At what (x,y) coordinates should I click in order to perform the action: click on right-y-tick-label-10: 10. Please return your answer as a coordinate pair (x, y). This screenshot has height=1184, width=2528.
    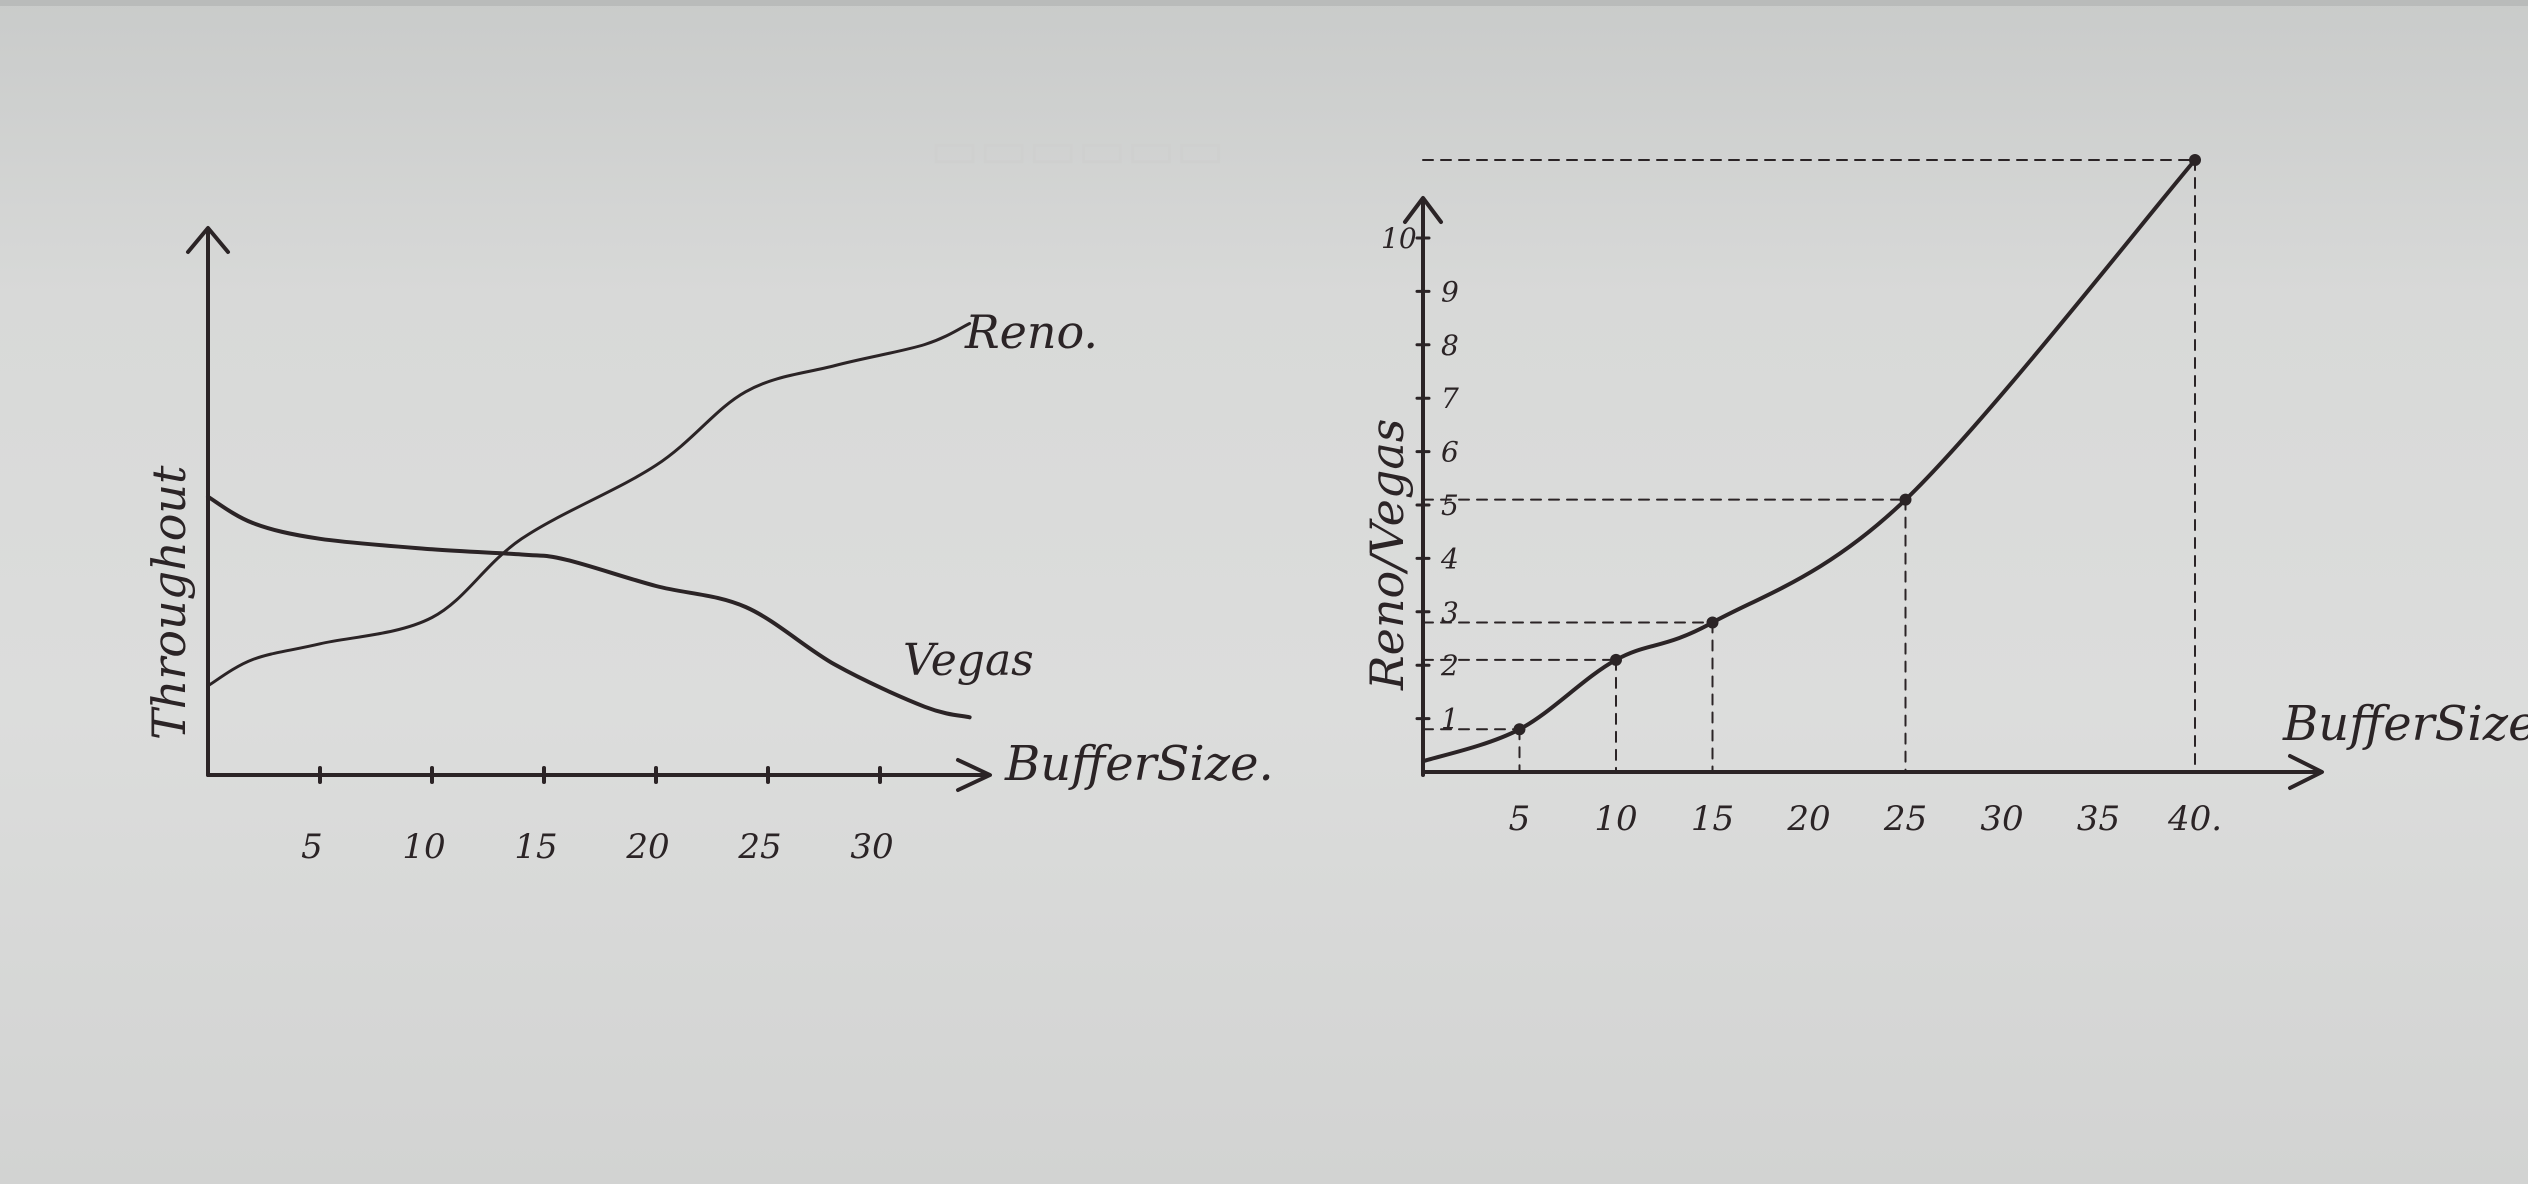
    Looking at the image, I should click on (1399, 238).